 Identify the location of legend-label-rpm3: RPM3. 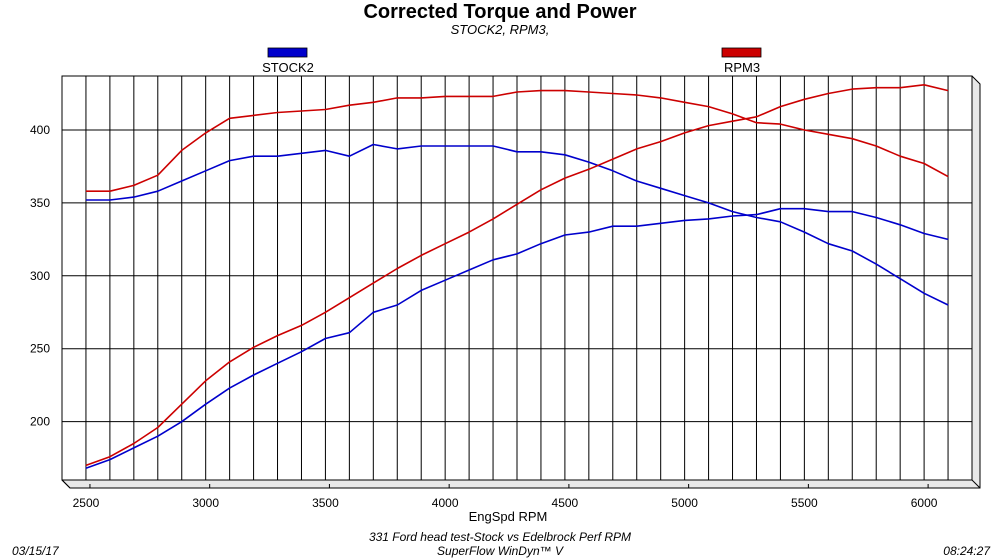
(742, 67).